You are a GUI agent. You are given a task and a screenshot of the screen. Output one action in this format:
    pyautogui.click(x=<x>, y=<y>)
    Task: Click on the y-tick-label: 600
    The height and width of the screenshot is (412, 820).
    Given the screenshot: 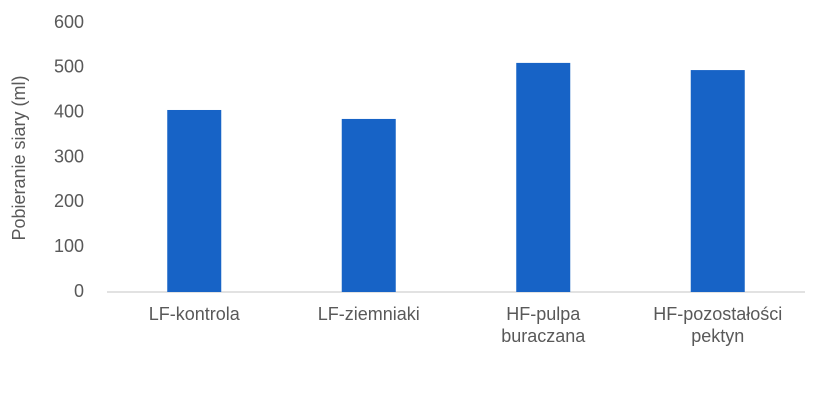 What is the action you would take?
    pyautogui.click(x=69, y=22)
    